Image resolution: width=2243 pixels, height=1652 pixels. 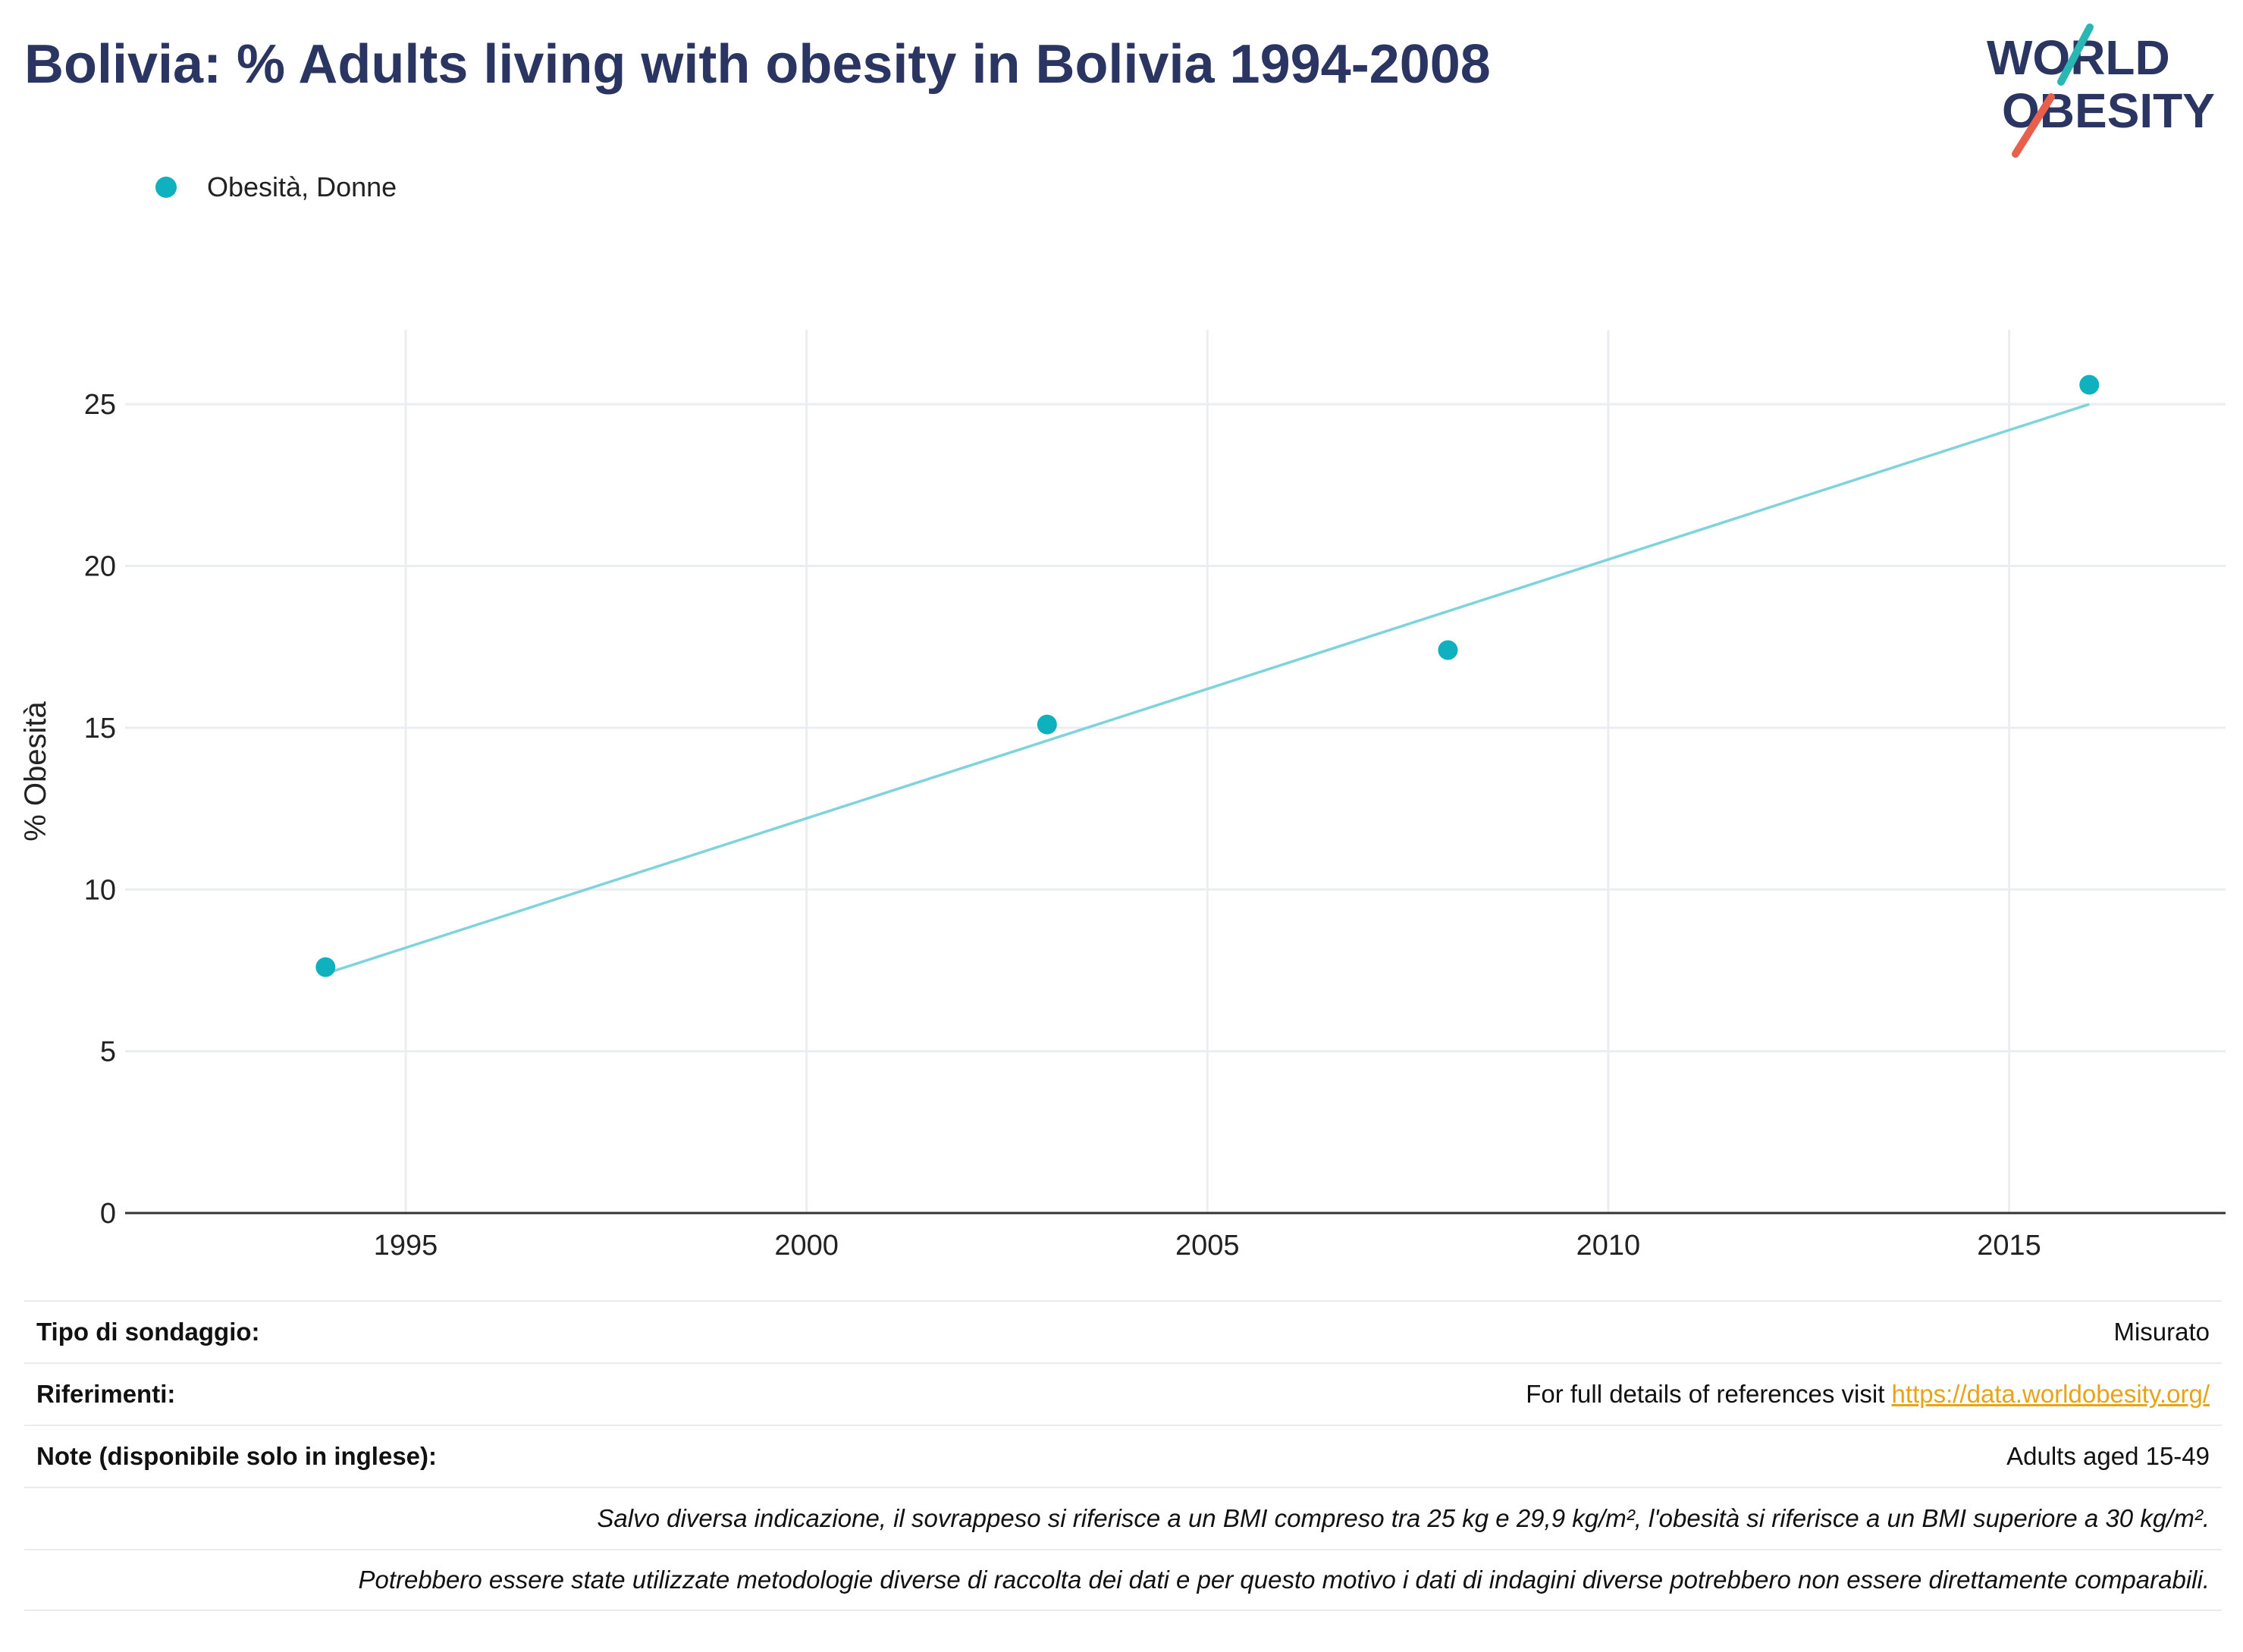 What do you see at coordinates (2108, 110) in the screenshot?
I see `logo-text-obesity: OBESITY` at bounding box center [2108, 110].